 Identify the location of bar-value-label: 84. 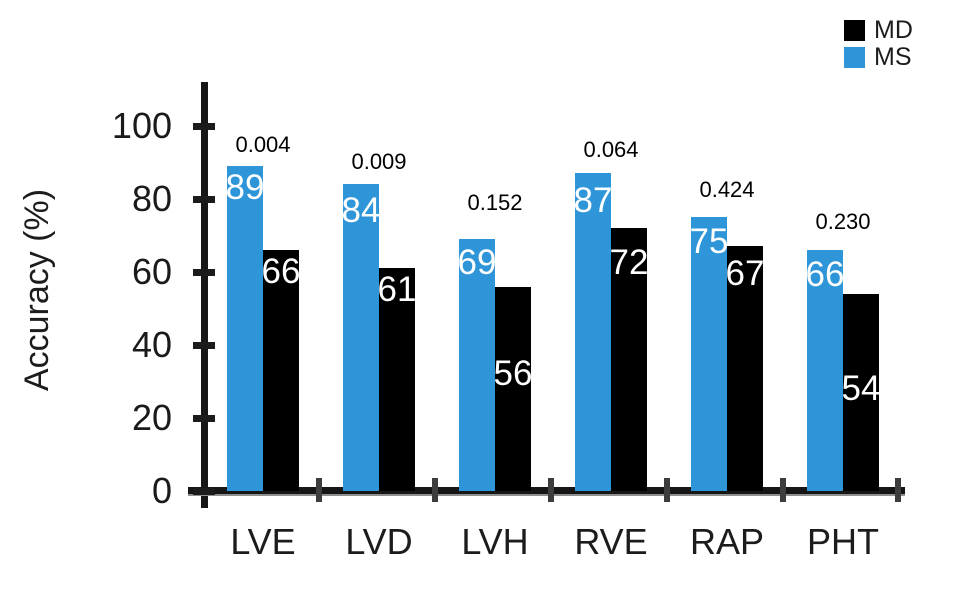
(361, 210).